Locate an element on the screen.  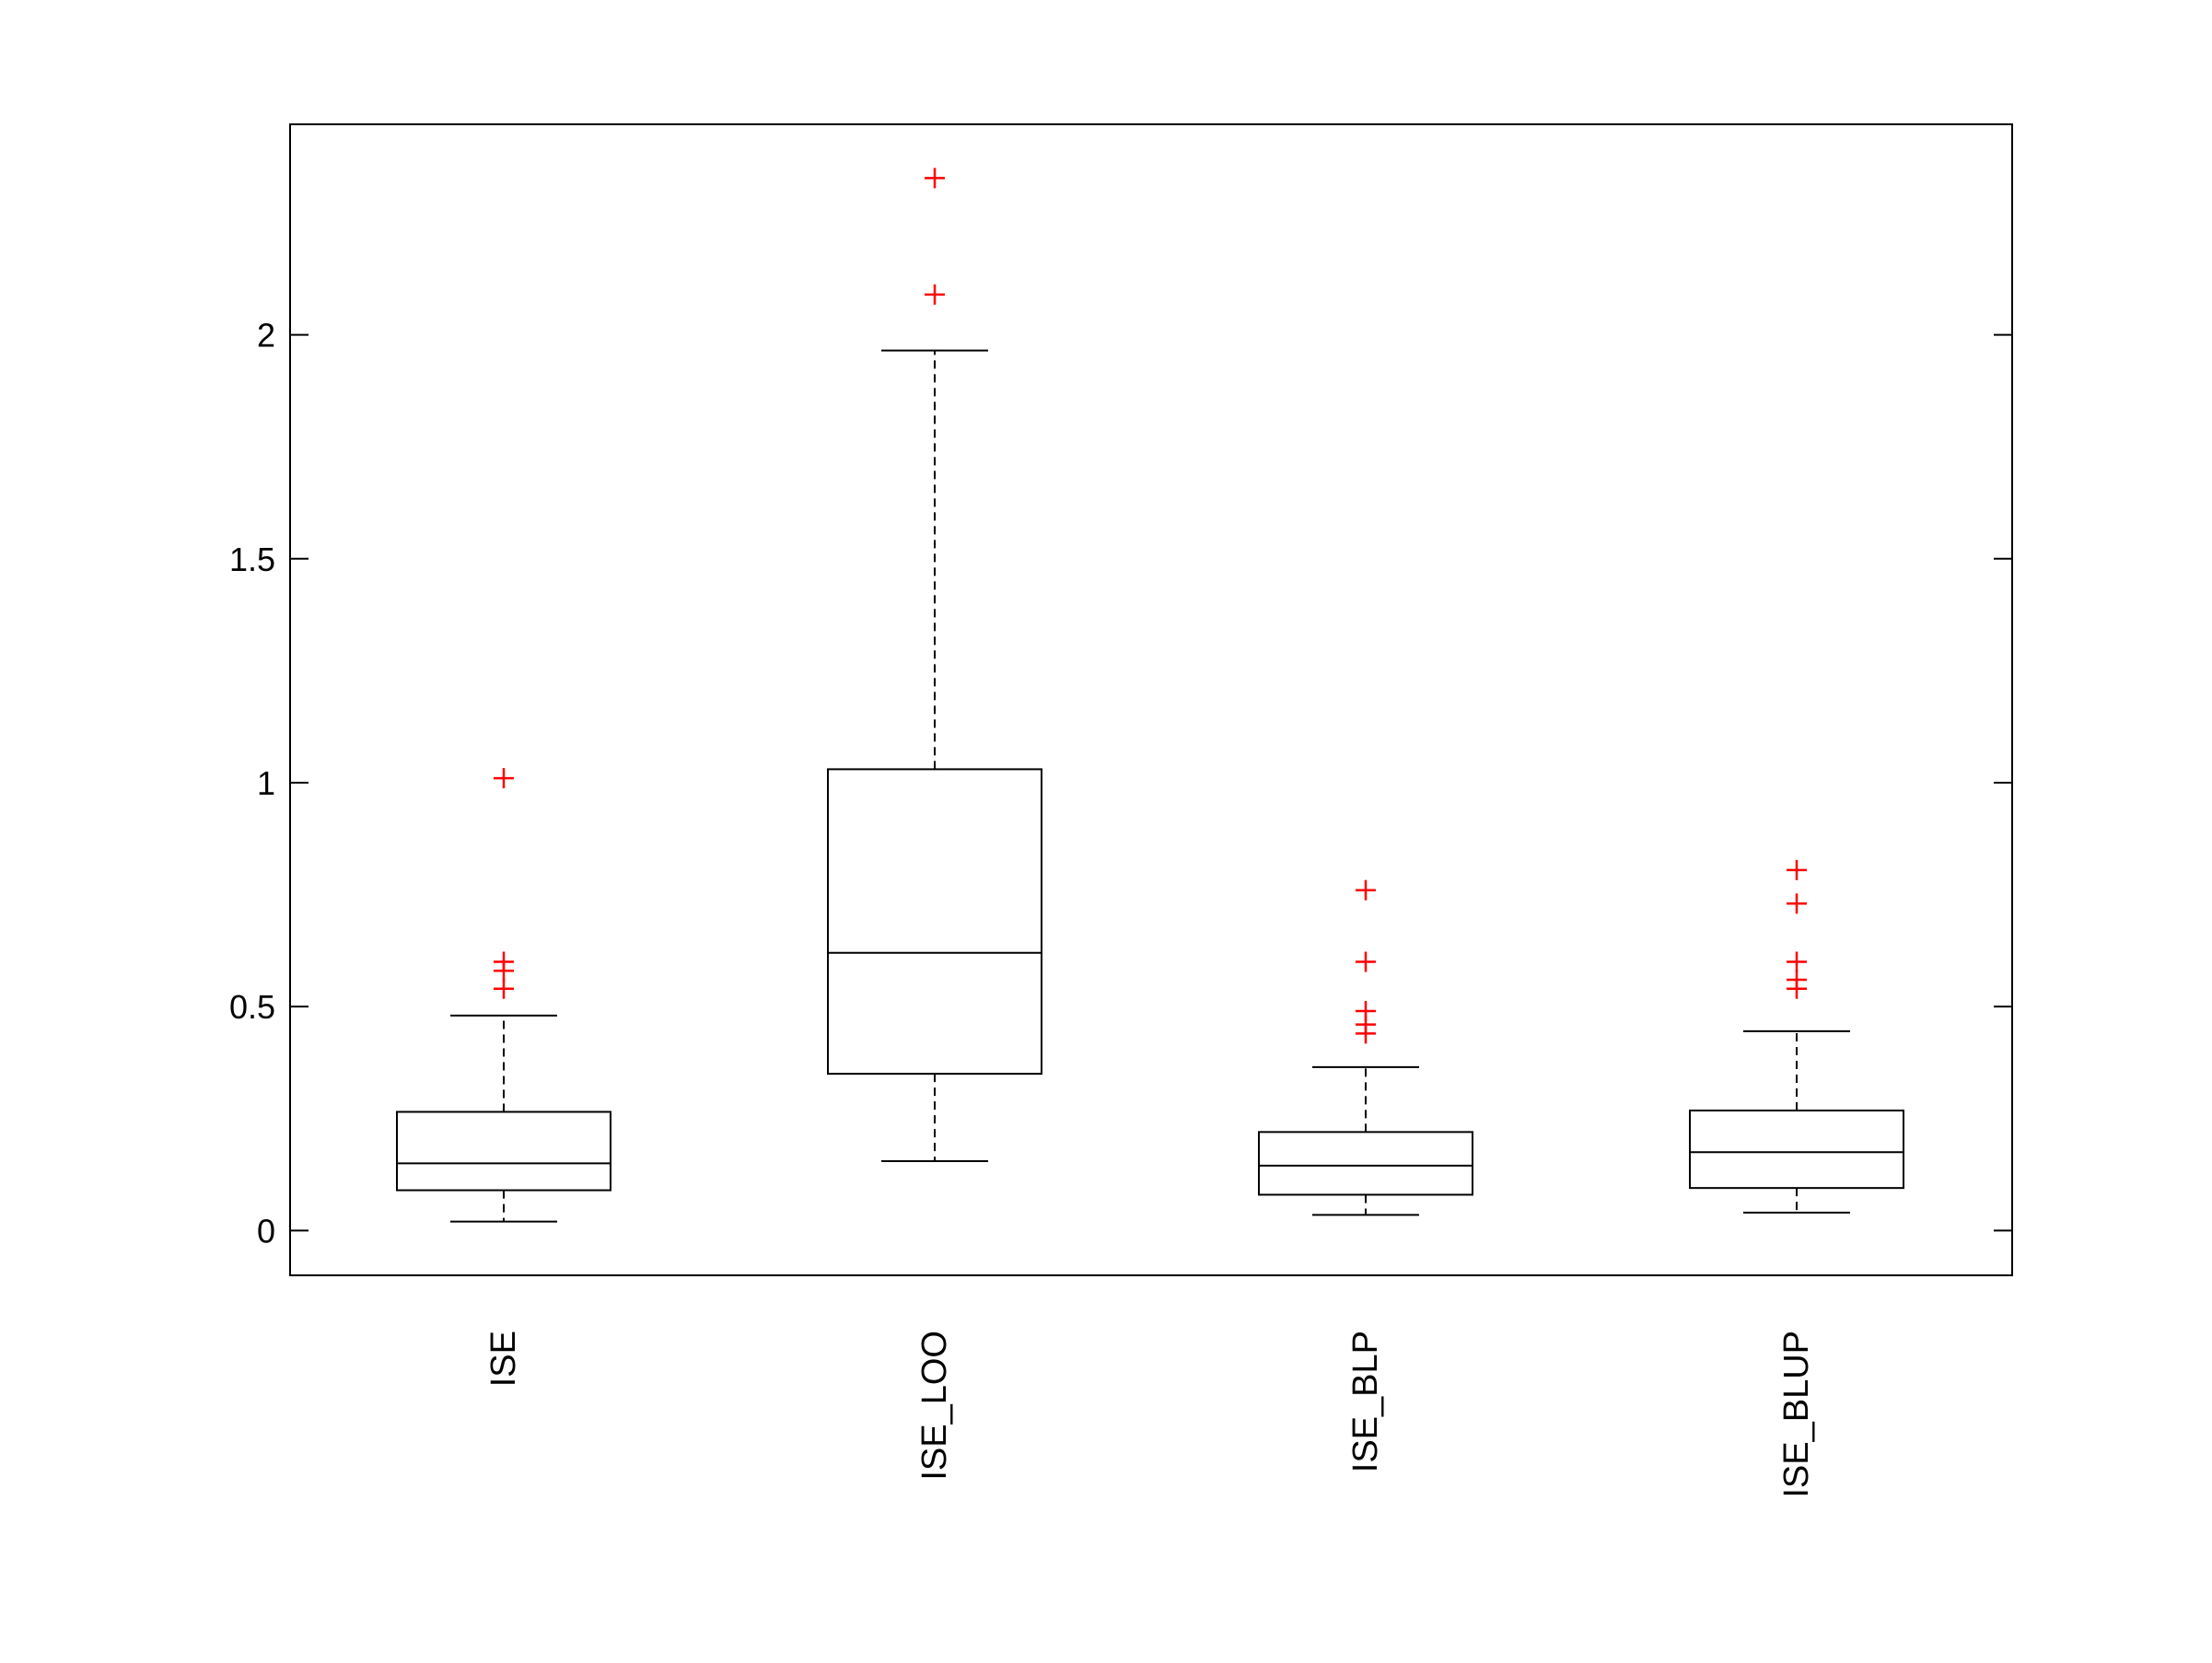
y-tick-label: 0 is located at coordinates (266, 1231).